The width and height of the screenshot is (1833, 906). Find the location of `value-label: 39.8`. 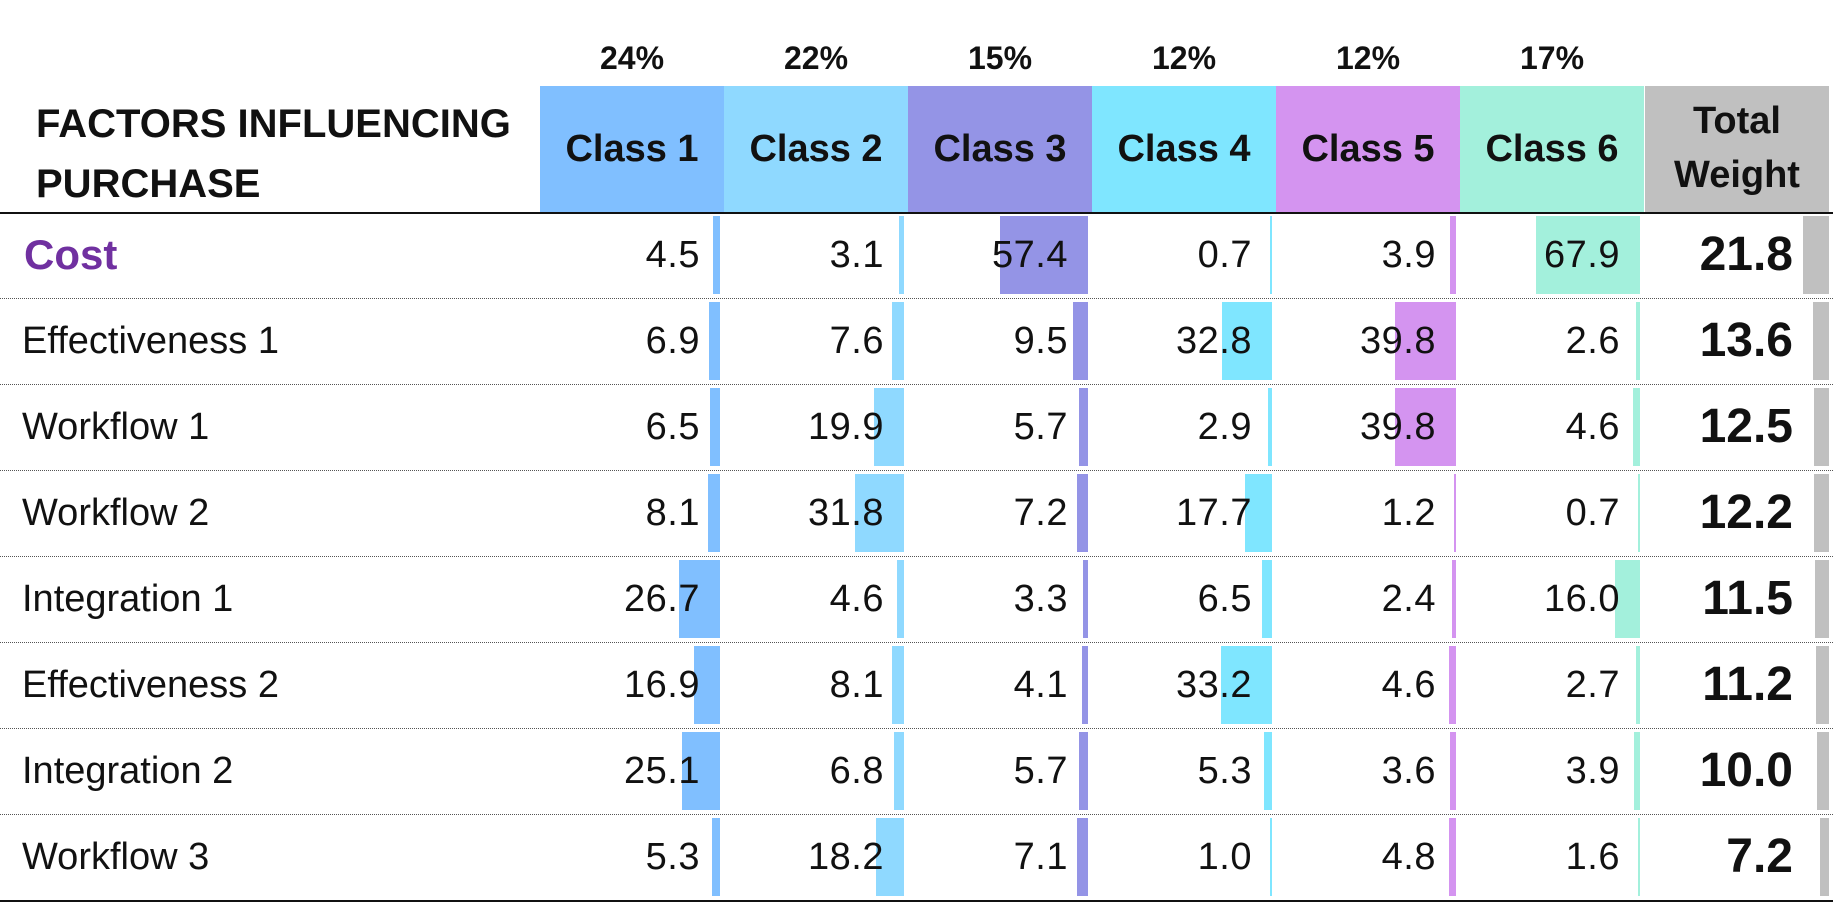

value-label: 39.8 is located at coordinates (1398, 341).